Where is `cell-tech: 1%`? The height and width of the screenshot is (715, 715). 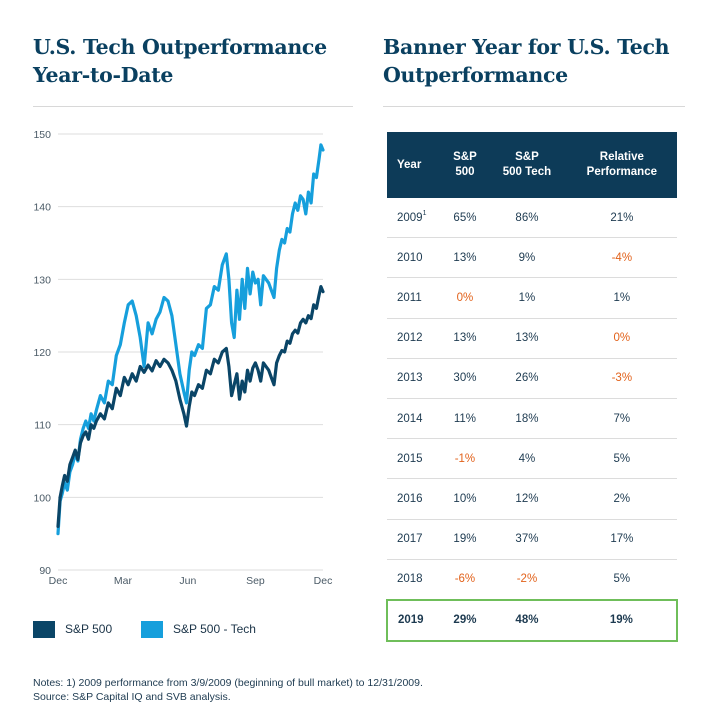 cell-tech: 1% is located at coordinates (527, 298).